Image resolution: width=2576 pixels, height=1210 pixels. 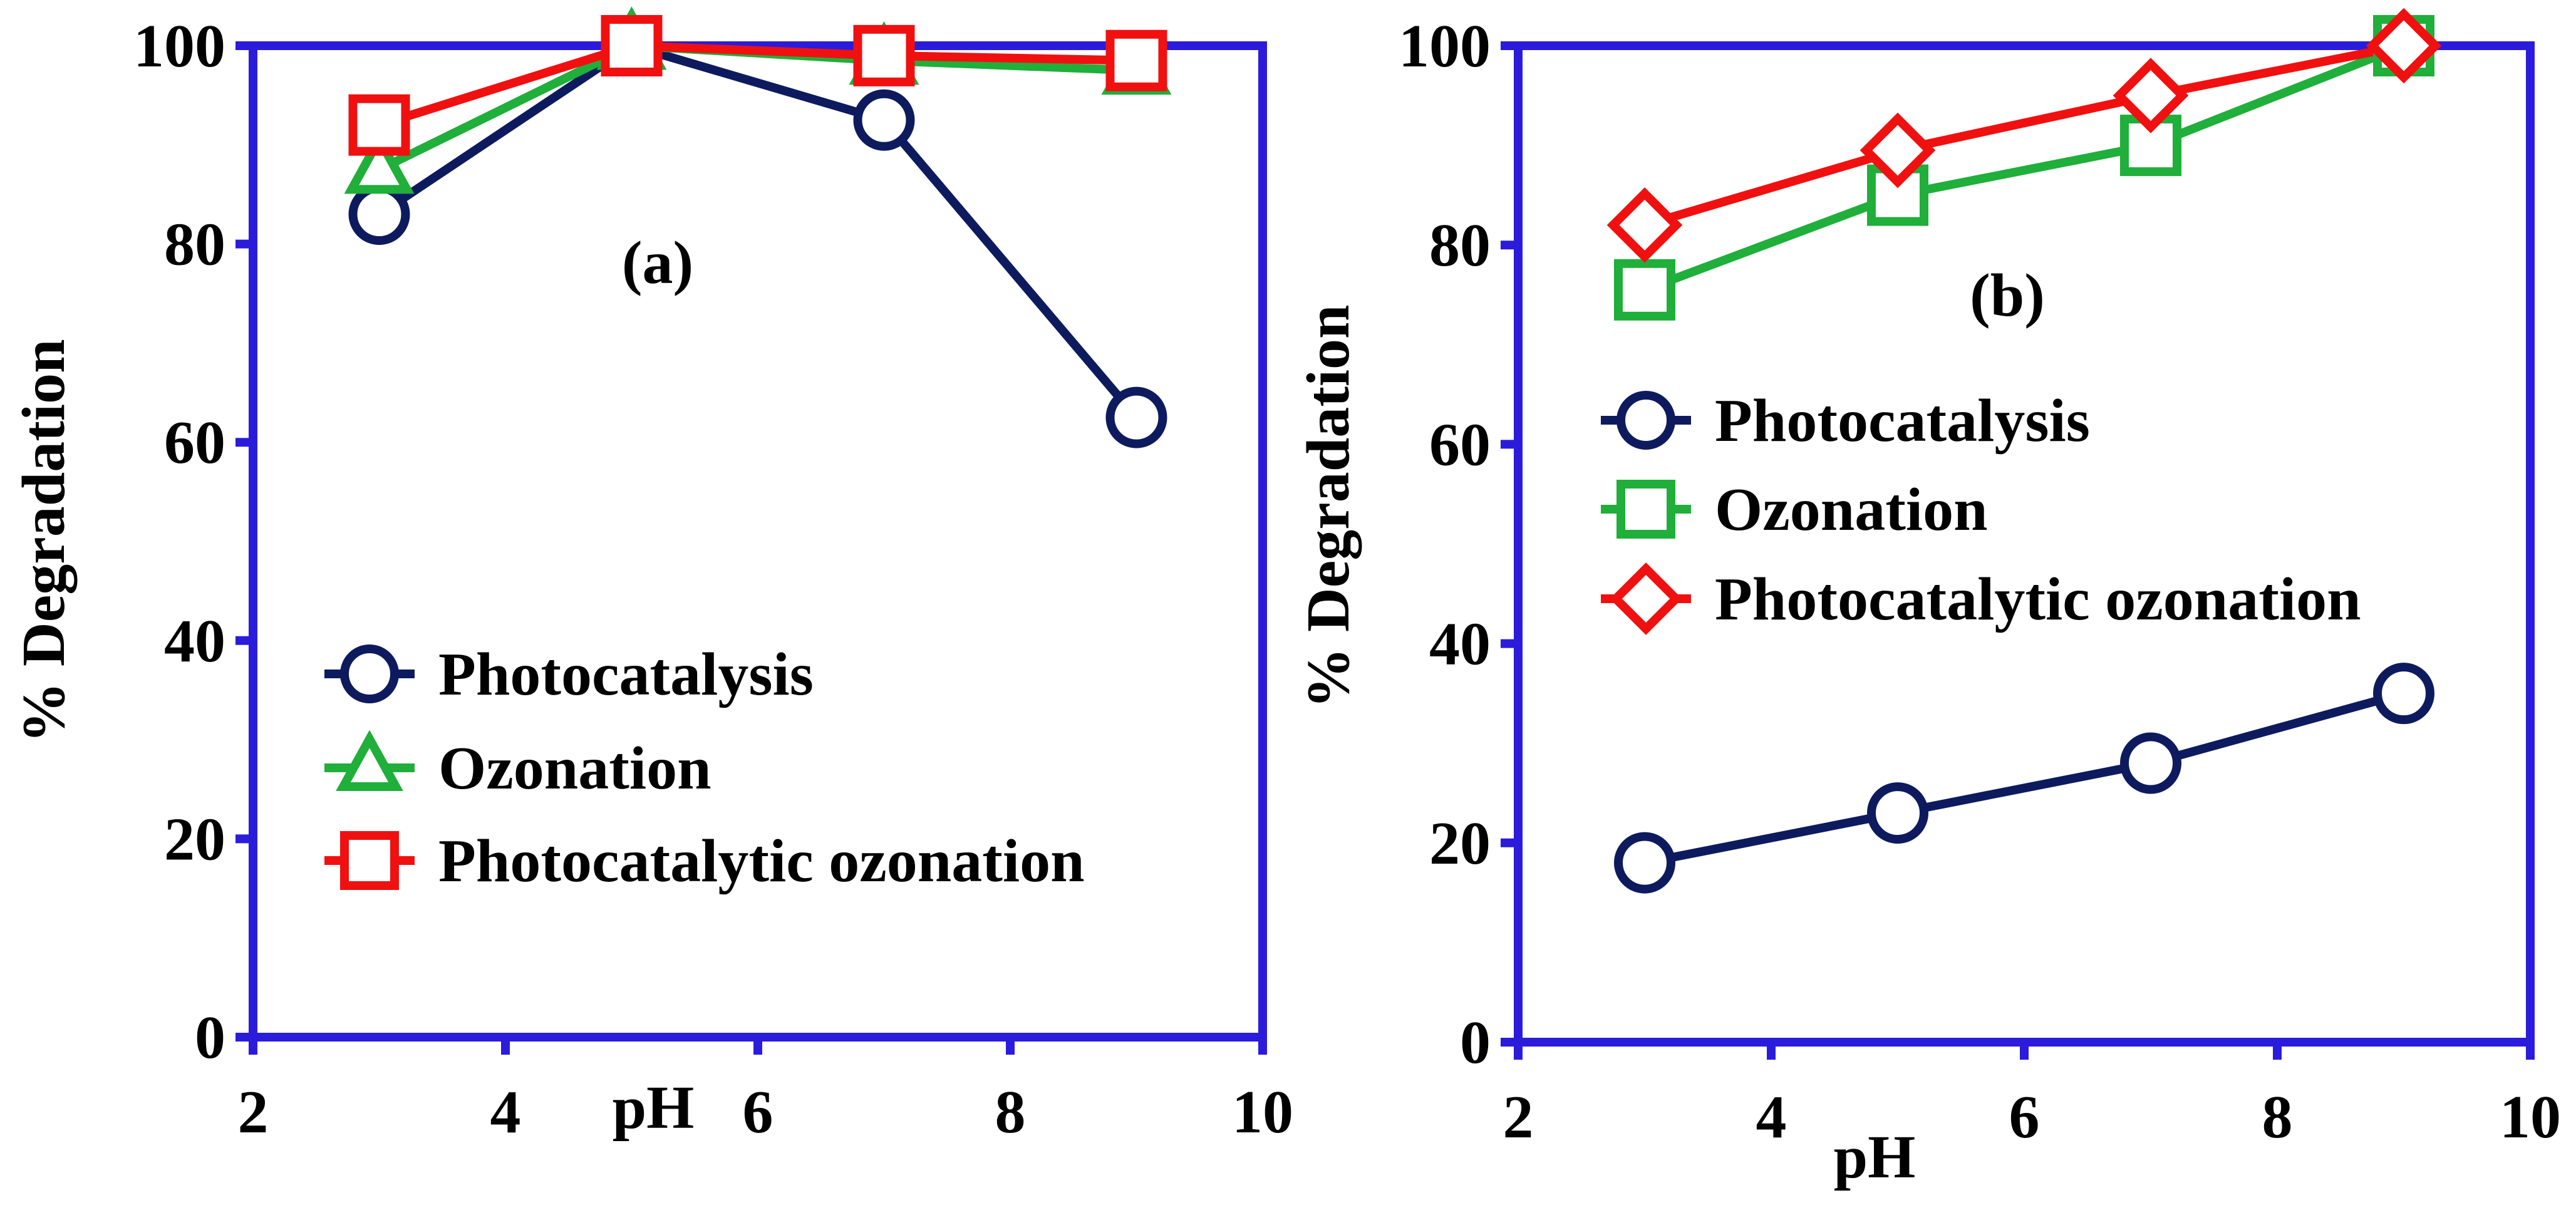 I want to click on data-point-triangle, so click(x=379, y=162).